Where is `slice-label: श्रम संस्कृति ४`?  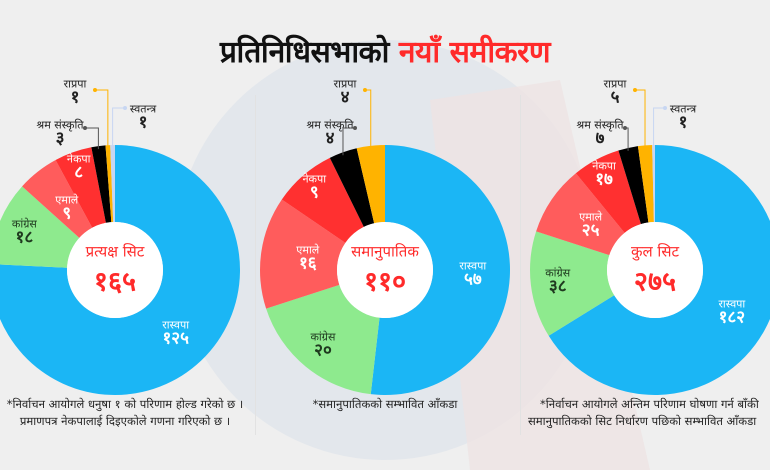
slice-label: श्रम संस्कृति ४ is located at coordinates (329, 134).